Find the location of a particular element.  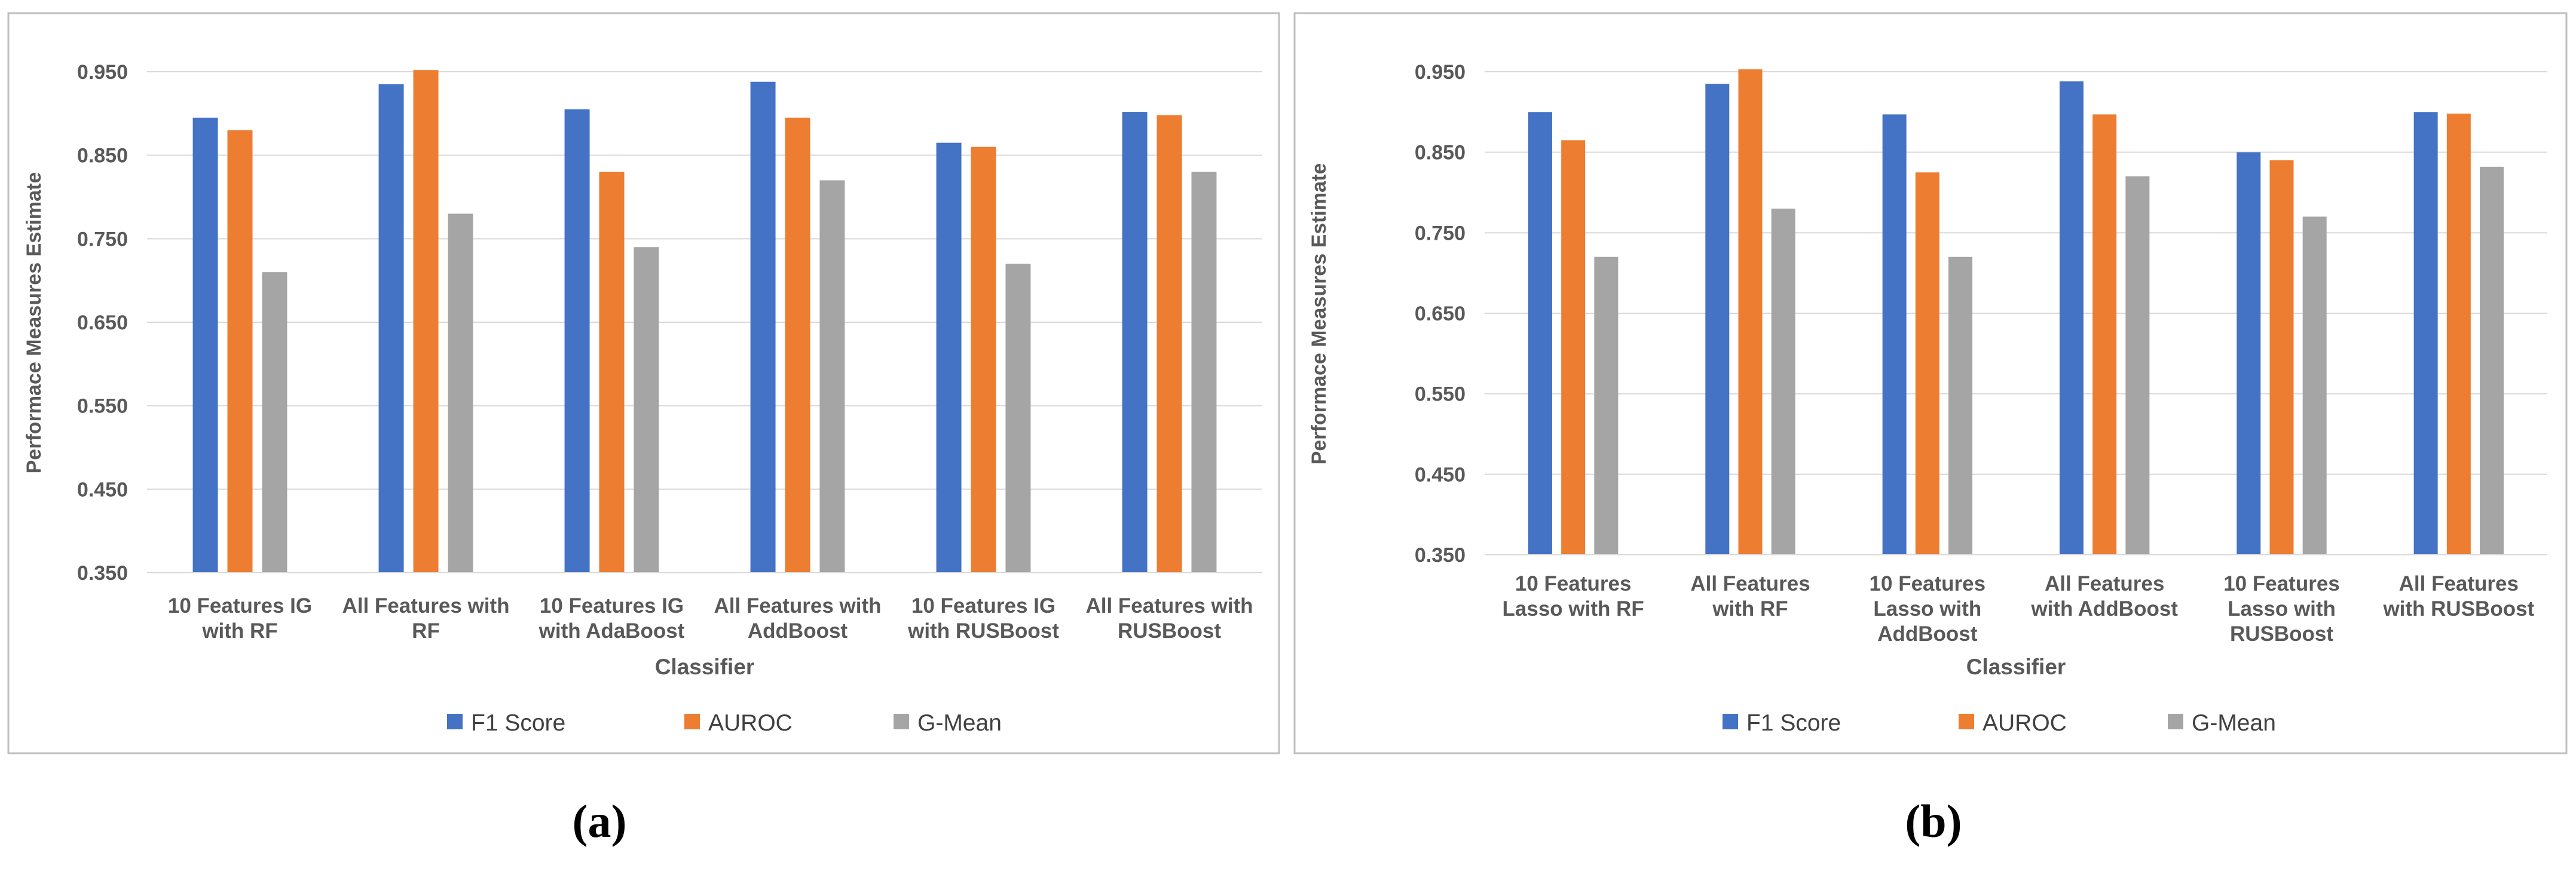

caption-b: (b) is located at coordinates (1933, 821).